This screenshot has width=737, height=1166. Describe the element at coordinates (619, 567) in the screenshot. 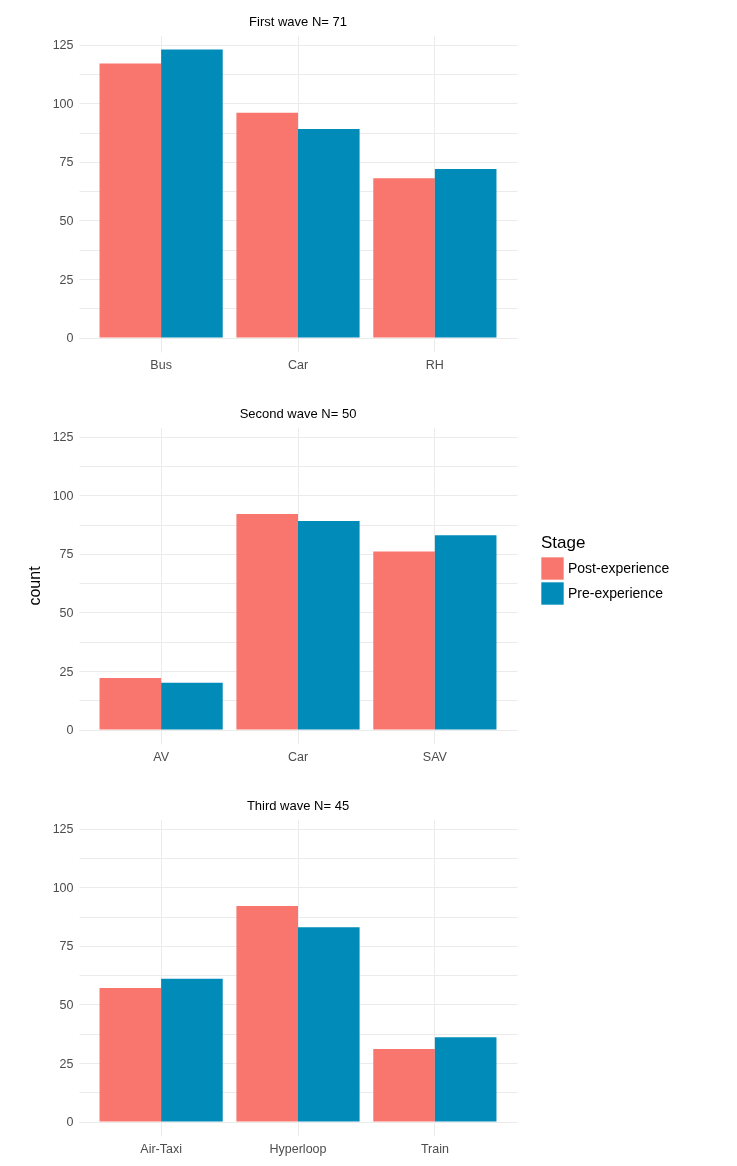

I see `legend-label: Post-experience` at that location.